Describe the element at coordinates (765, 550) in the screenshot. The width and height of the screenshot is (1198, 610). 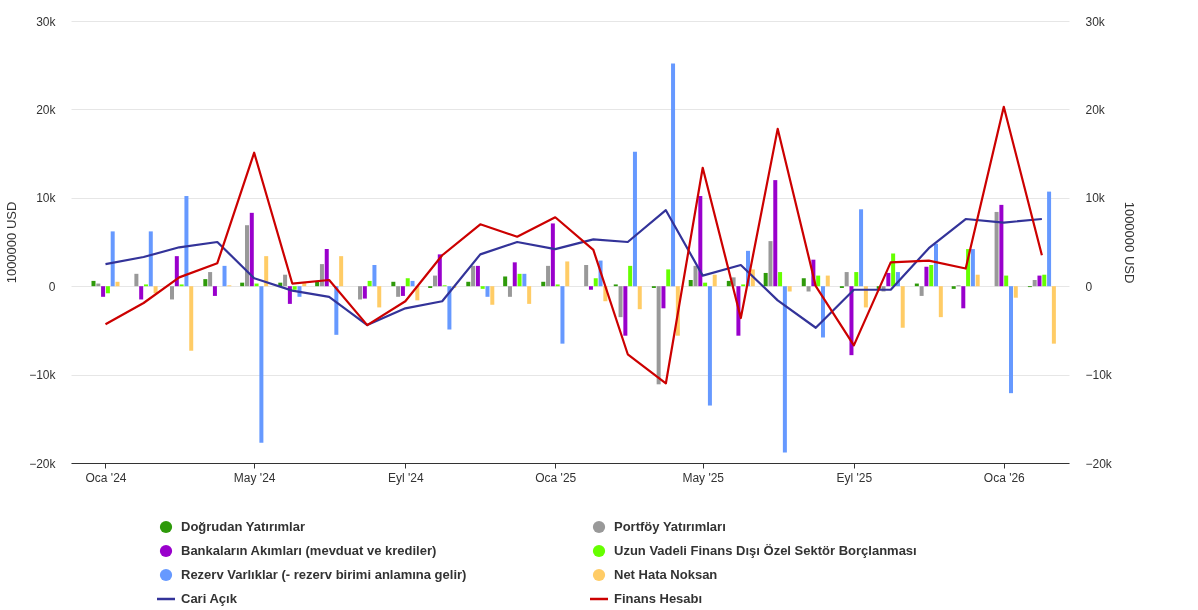
I see `legend-label: Uzun Vadeli Finans Dışı Özel Sektör Borçlanması` at that location.